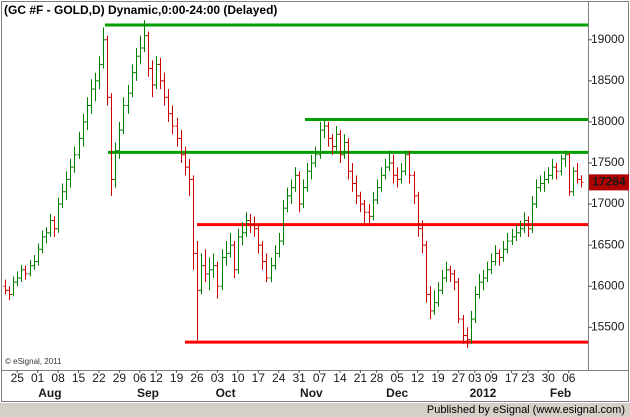 Image resolution: width=630 pixels, height=417 pixels. Describe the element at coordinates (49, 393) in the screenshot. I see `month-label: Aug` at that location.